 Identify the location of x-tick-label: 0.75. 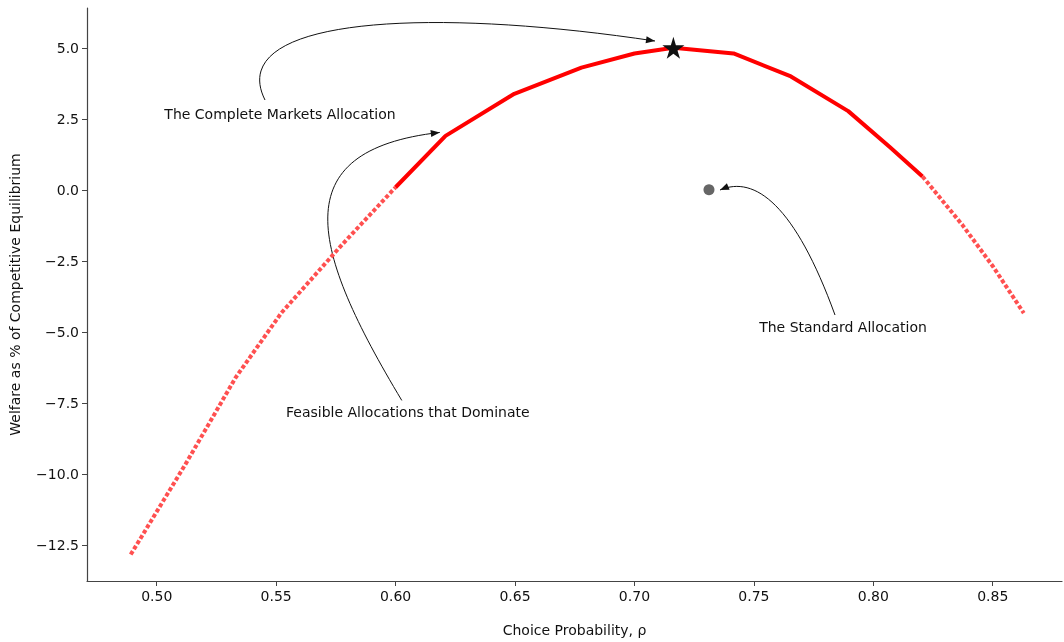
(754, 596).